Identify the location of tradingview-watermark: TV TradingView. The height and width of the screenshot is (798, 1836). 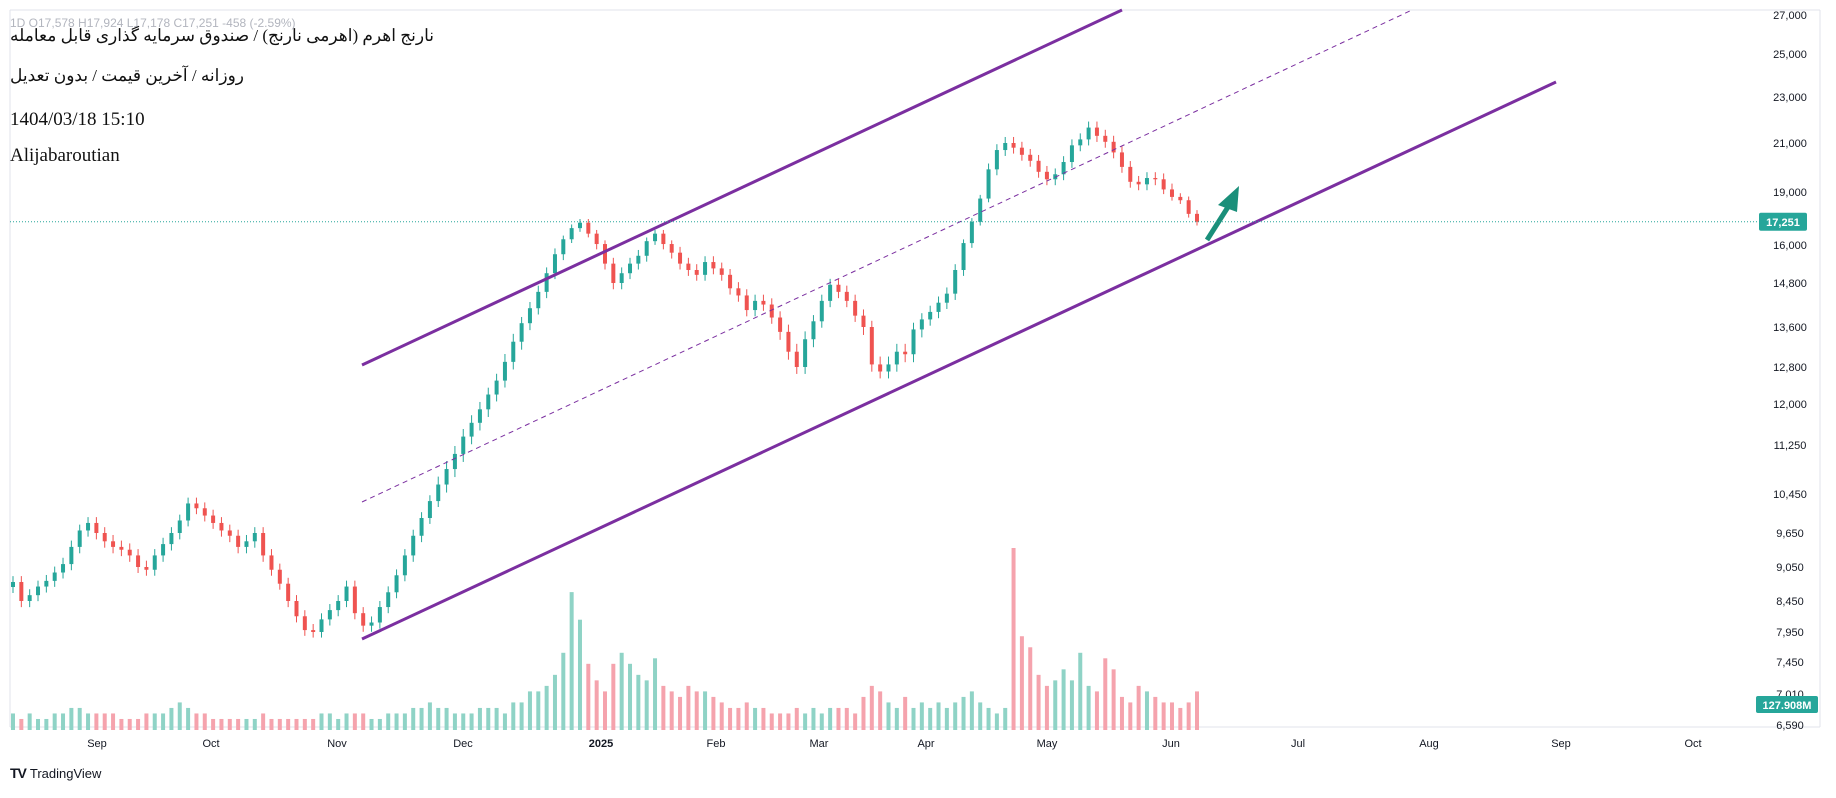
(55, 773).